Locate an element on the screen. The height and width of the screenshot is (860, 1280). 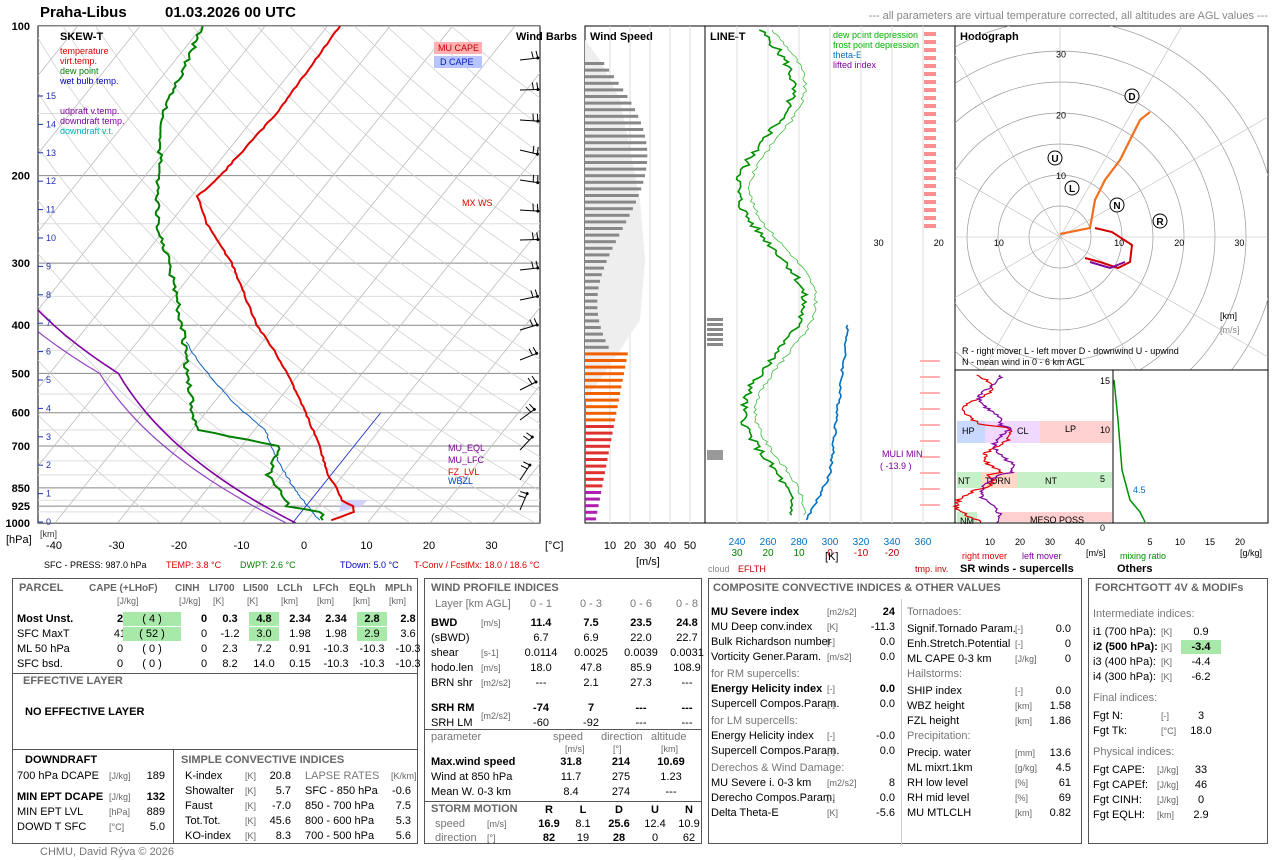
lapse-unit: [K/km] is located at coordinates (404, 776).